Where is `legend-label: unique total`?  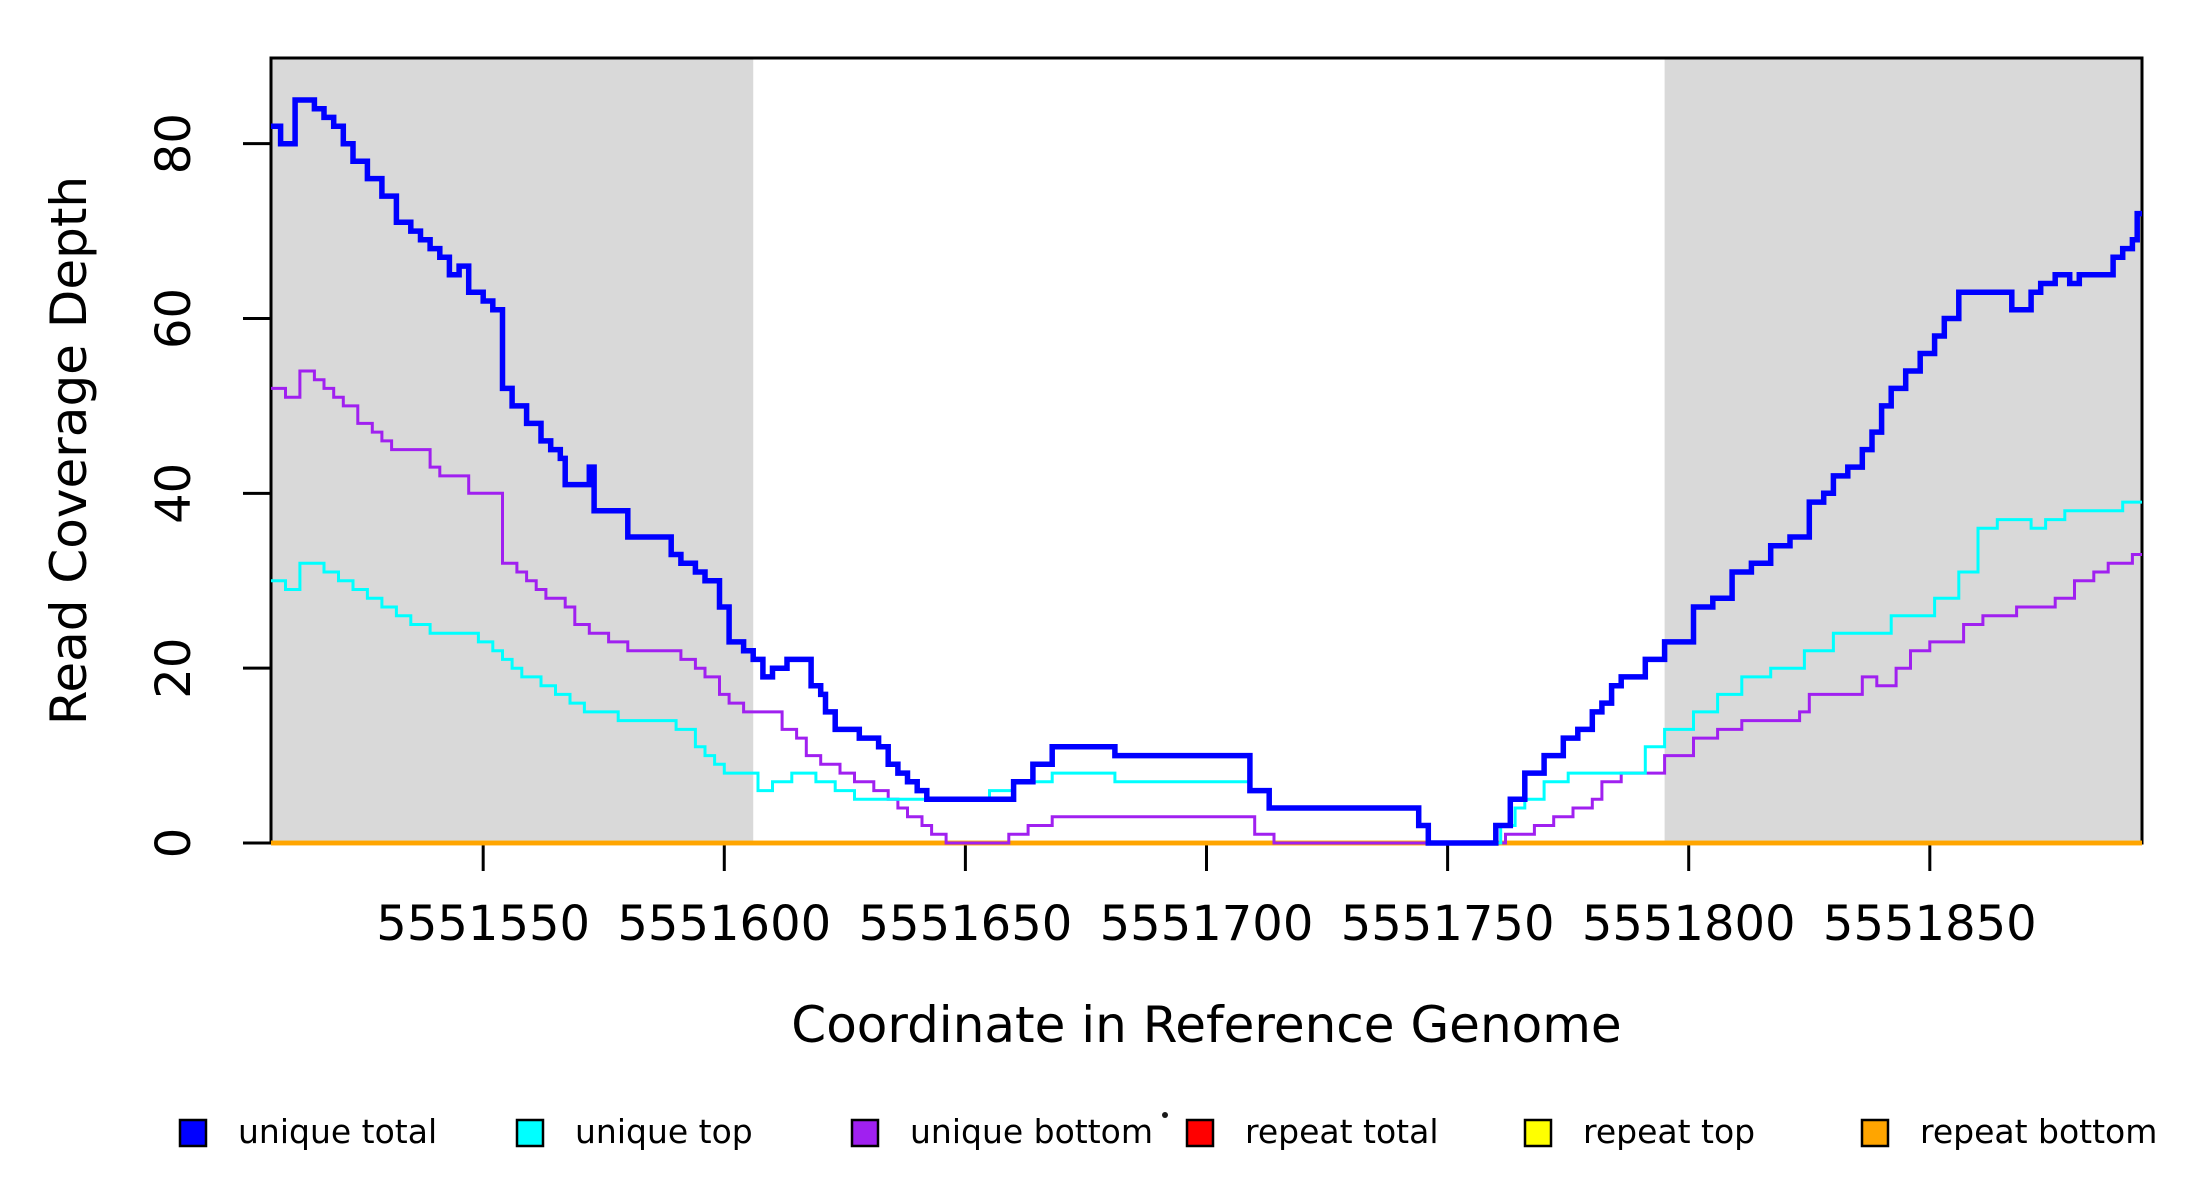
legend-label: unique total is located at coordinates (337, 1131).